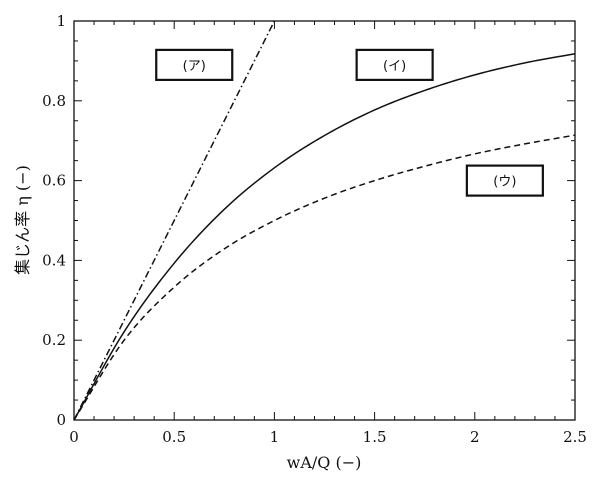 Image resolution: width=600 pixels, height=478 pixels. Describe the element at coordinates (275, 437) in the screenshot. I see `x-tick-label: 1` at that location.